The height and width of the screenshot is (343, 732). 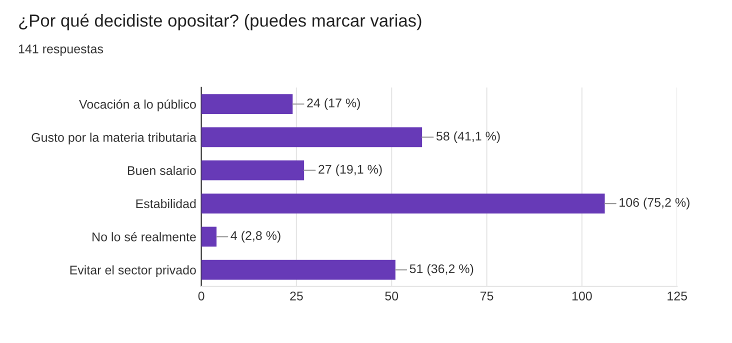 What do you see at coordinates (487, 296) in the screenshot?
I see `x-tick-label: 75` at bounding box center [487, 296].